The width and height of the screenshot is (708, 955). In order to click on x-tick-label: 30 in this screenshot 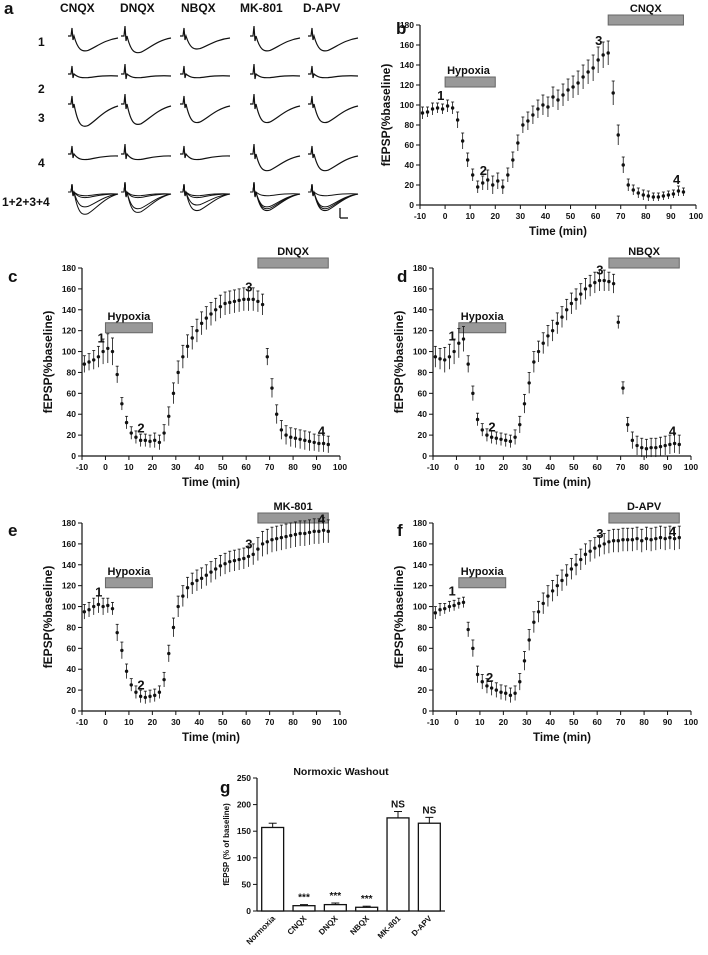, I will do `click(176, 722)`.